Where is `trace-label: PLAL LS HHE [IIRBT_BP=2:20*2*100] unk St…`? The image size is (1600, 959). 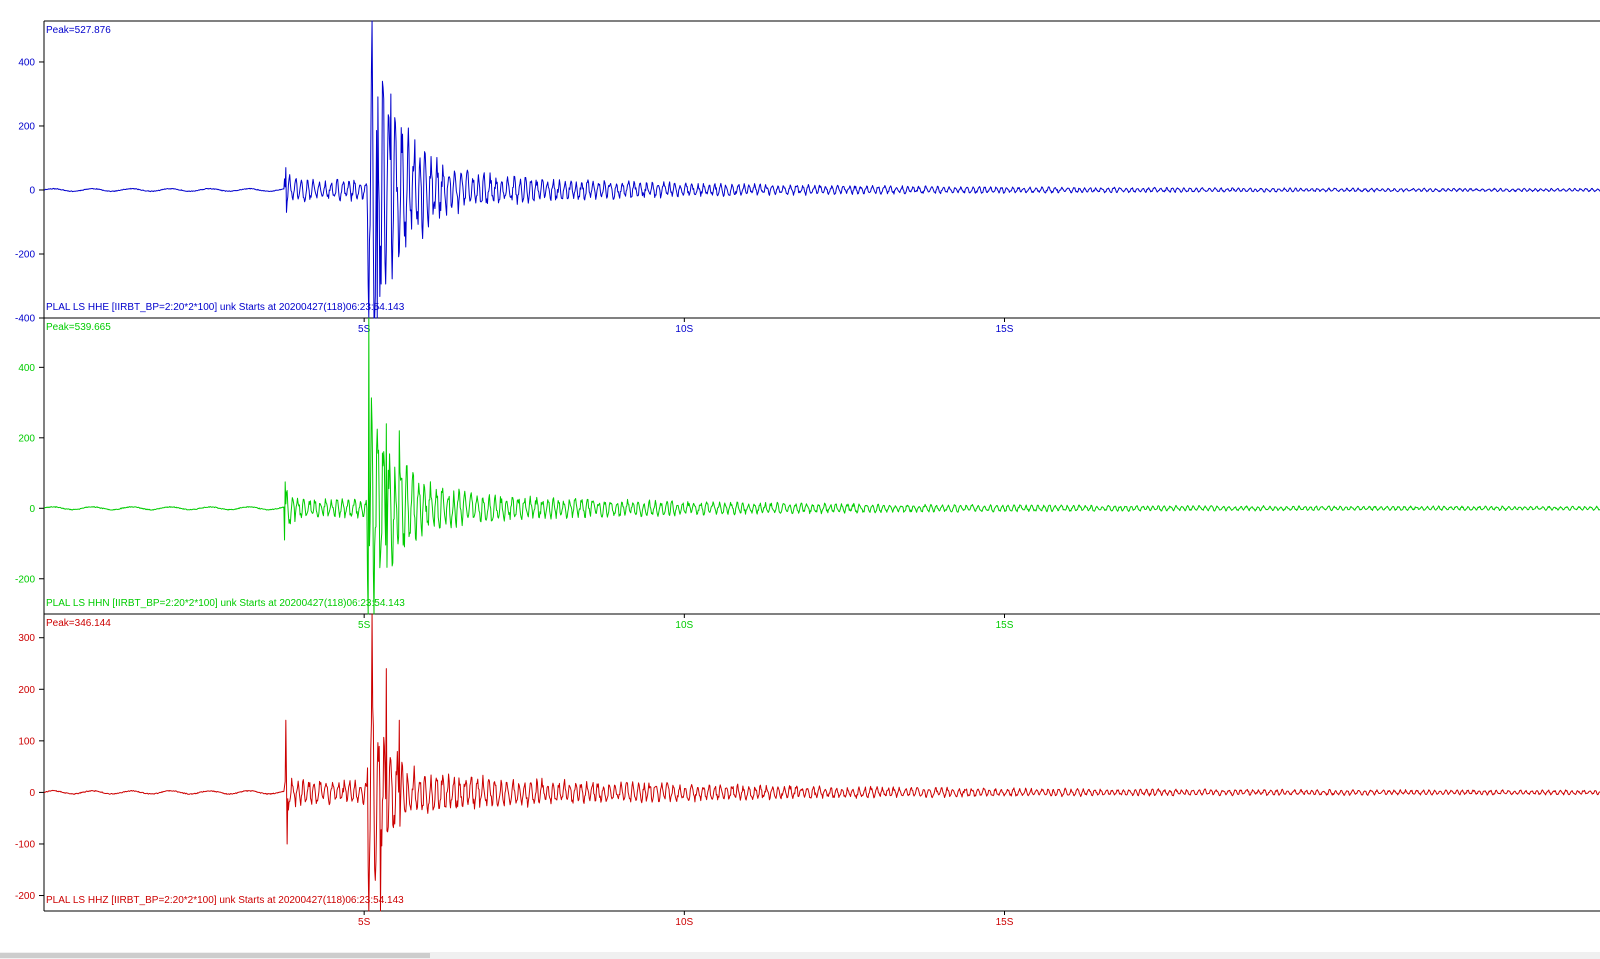 trace-label: PLAL LS HHE [IIRBT_BP=2:20*2*100] unk St… is located at coordinates (225, 307).